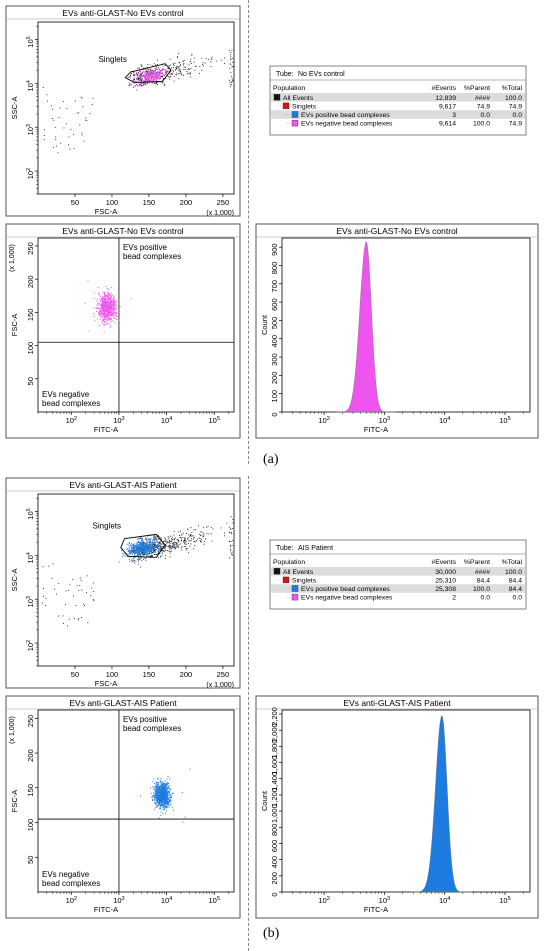 This screenshot has width=550, height=951. Describe the element at coordinates (30, 173) in the screenshot. I see `y-tick-label: 102` at that location.